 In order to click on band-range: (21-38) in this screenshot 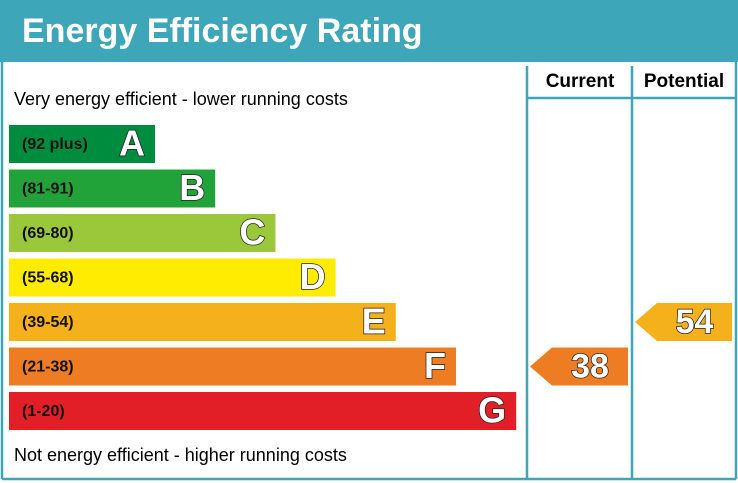, I will do `click(48, 367)`.